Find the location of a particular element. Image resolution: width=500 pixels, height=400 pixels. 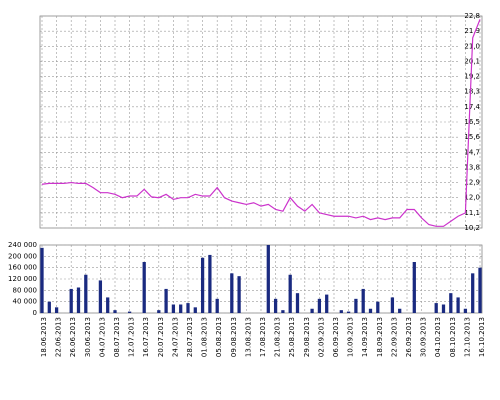

x-tick-label: 04.07.2013 is located at coordinates (102, 337).